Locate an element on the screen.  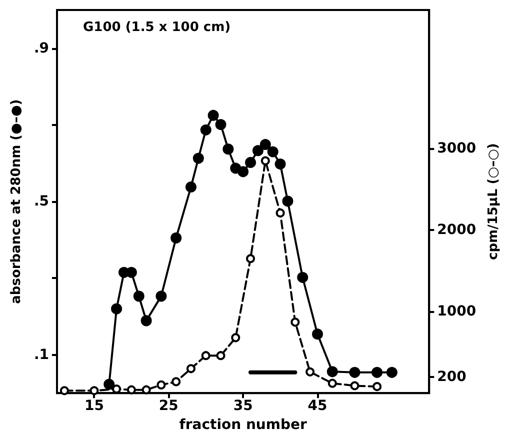
x-axis-title: fraction number is located at coordinates (243, 425).